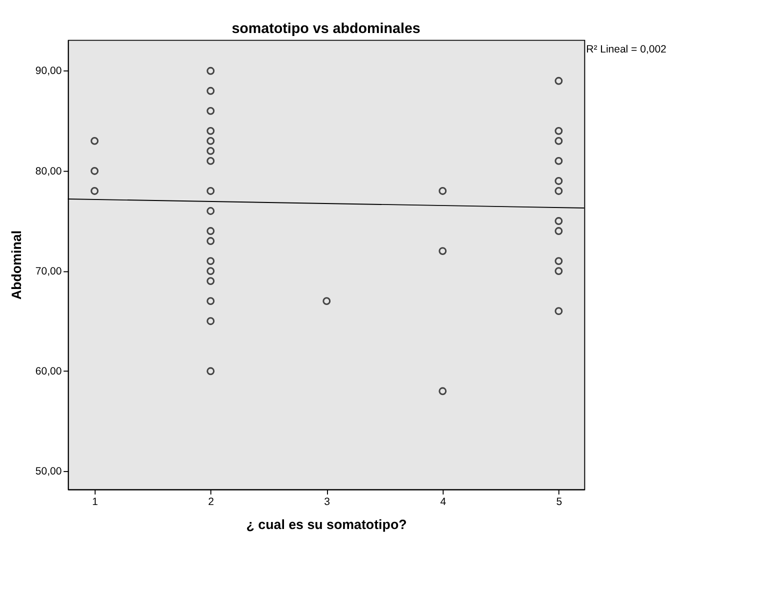  Describe the element at coordinates (48, 271) in the screenshot. I see `y-tick-label: 70,00` at that location.